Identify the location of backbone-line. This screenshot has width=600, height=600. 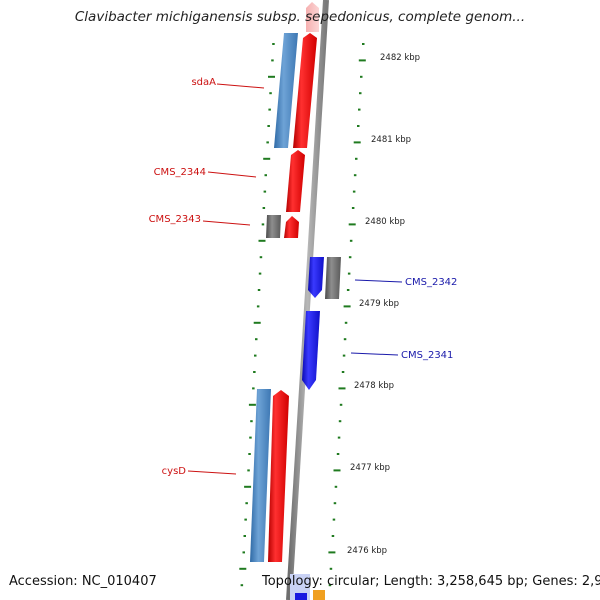
(307, 300).